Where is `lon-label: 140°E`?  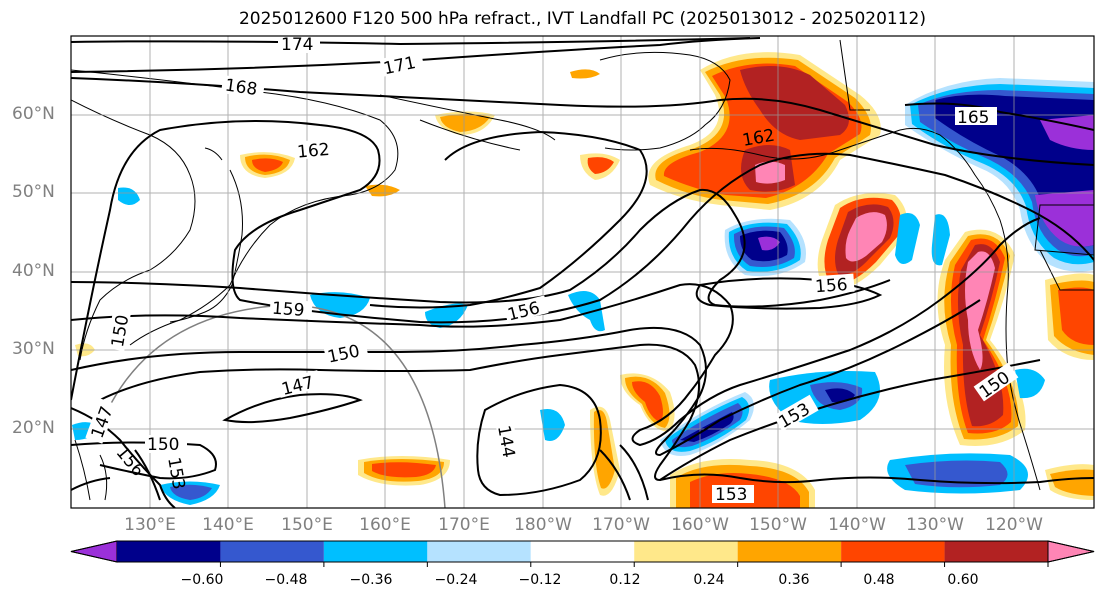 lon-label: 140°E is located at coordinates (228, 525).